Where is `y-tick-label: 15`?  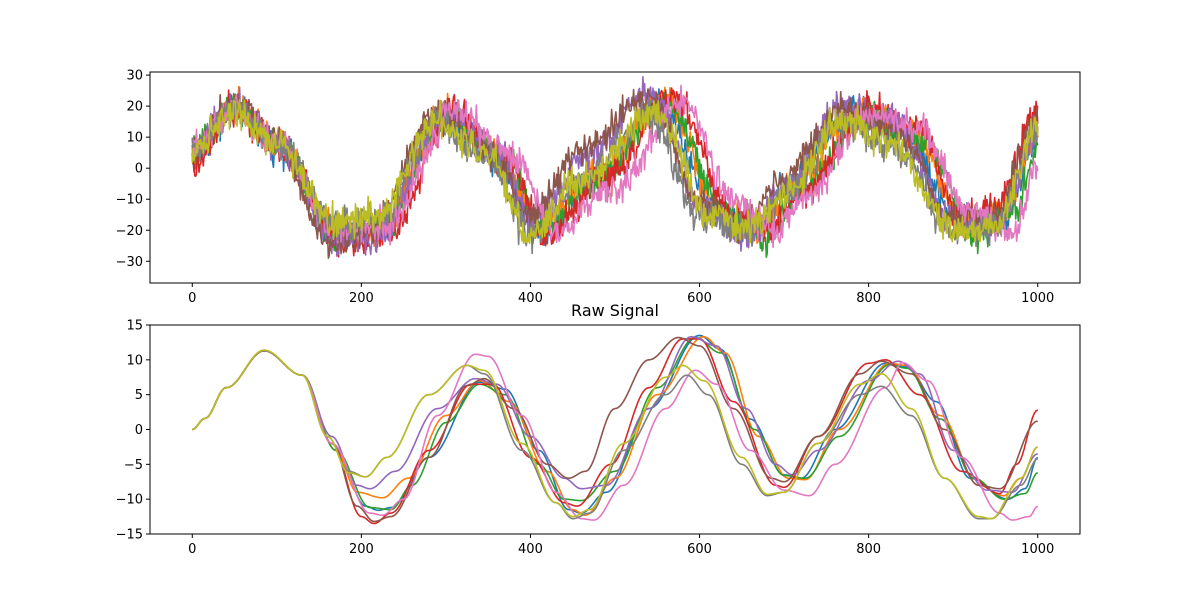
y-tick-label: 15 is located at coordinates (134, 326).